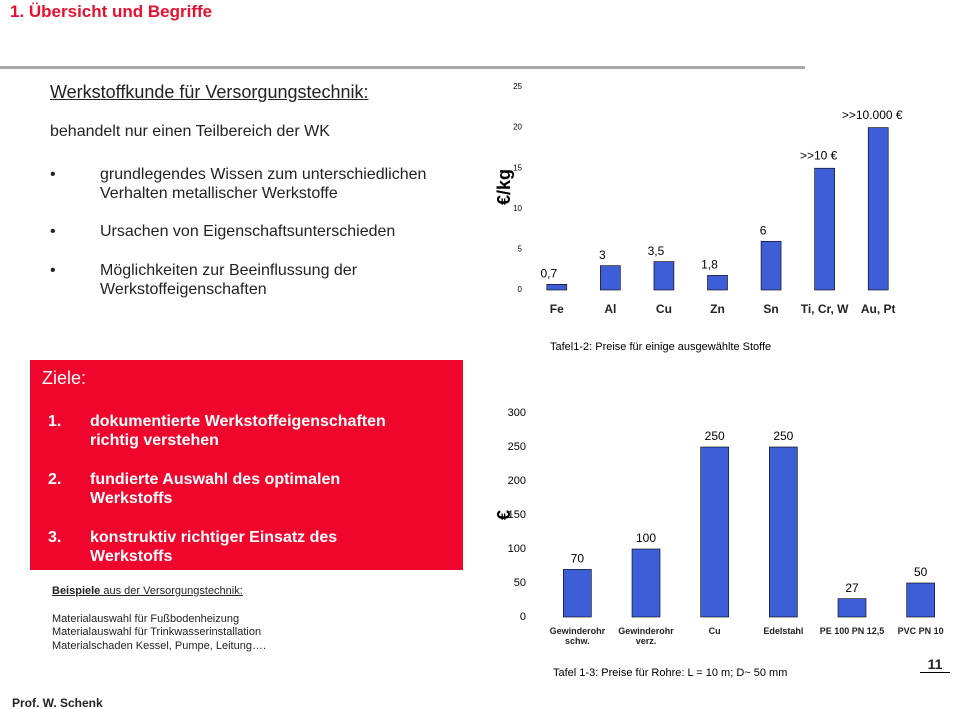  I want to click on value-label: 6, so click(763, 230).